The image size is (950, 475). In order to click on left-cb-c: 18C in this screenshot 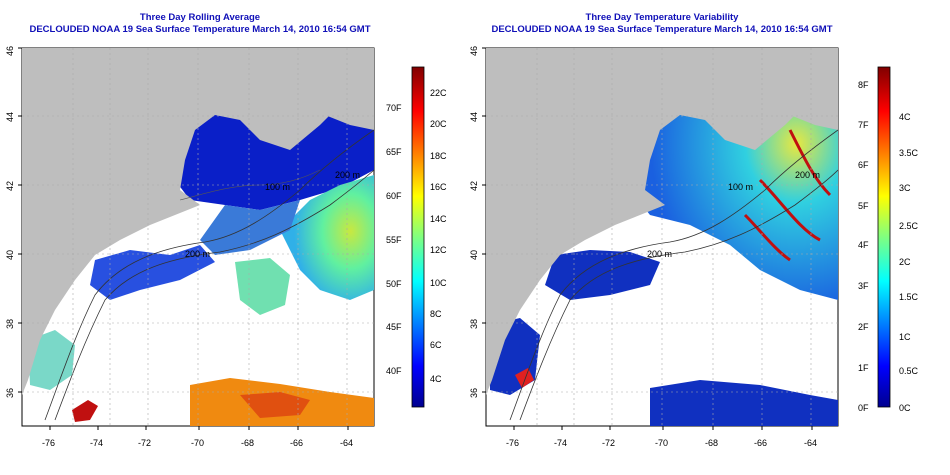, I will do `click(438, 156)`.